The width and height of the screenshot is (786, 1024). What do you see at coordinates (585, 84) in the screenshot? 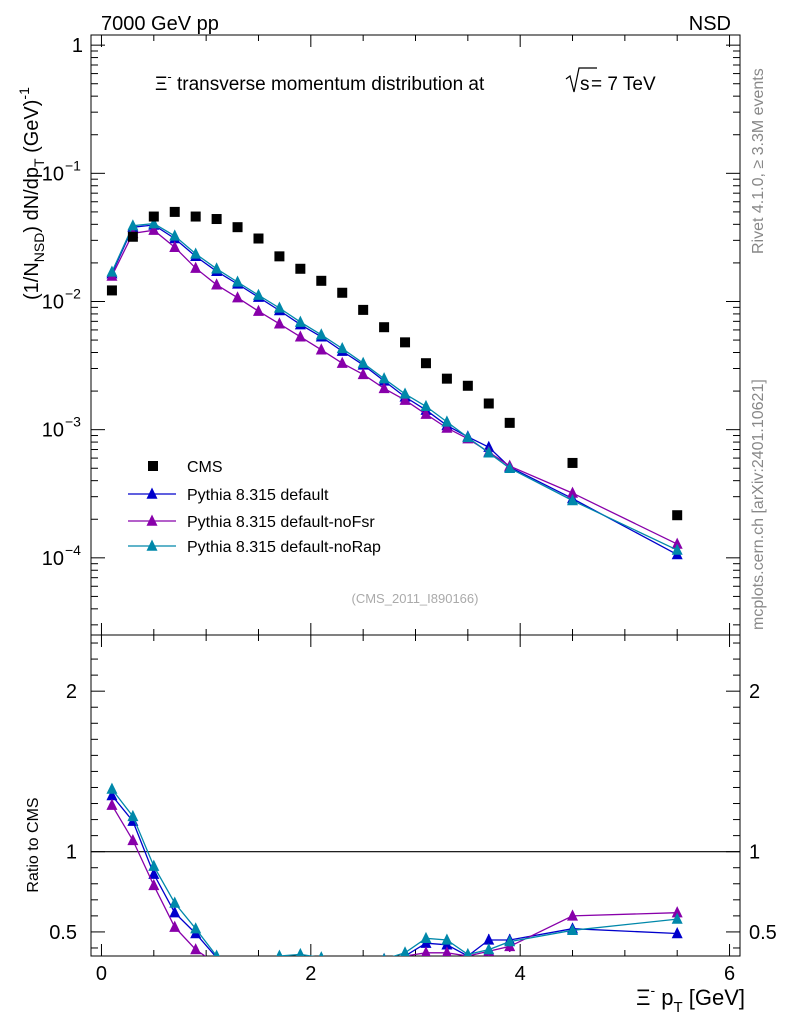
I see `title-sqrt-s: s` at bounding box center [585, 84].